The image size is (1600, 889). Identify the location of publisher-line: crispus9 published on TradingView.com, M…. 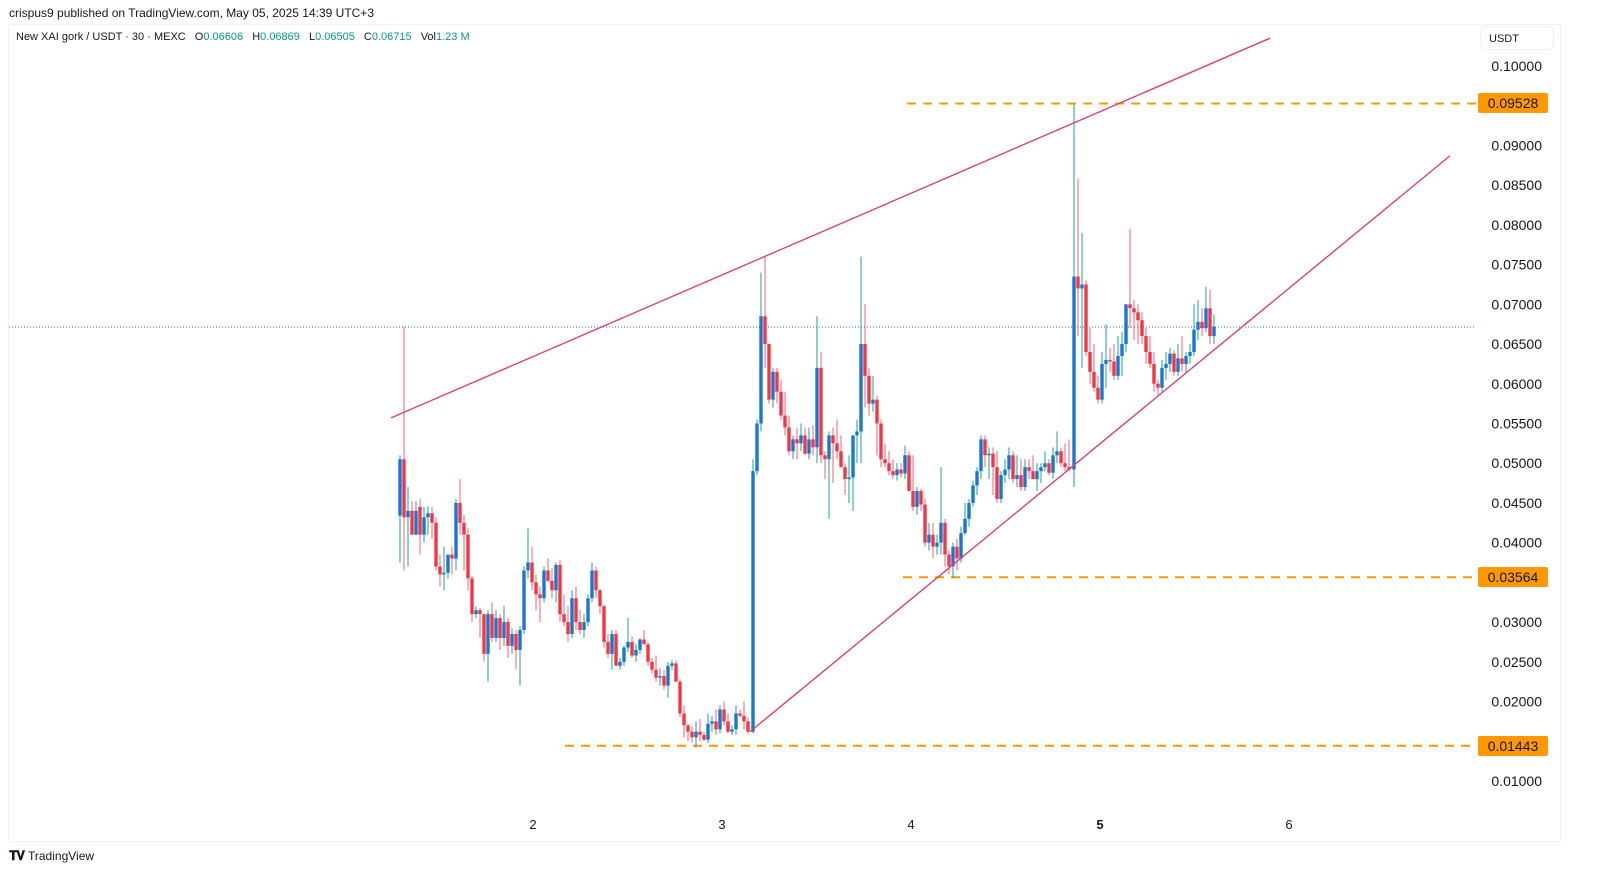
(191, 13).